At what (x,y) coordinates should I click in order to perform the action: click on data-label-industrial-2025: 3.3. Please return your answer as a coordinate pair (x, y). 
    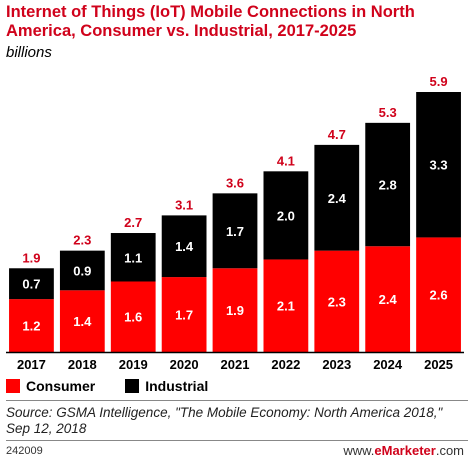
    Looking at the image, I should click on (439, 165).